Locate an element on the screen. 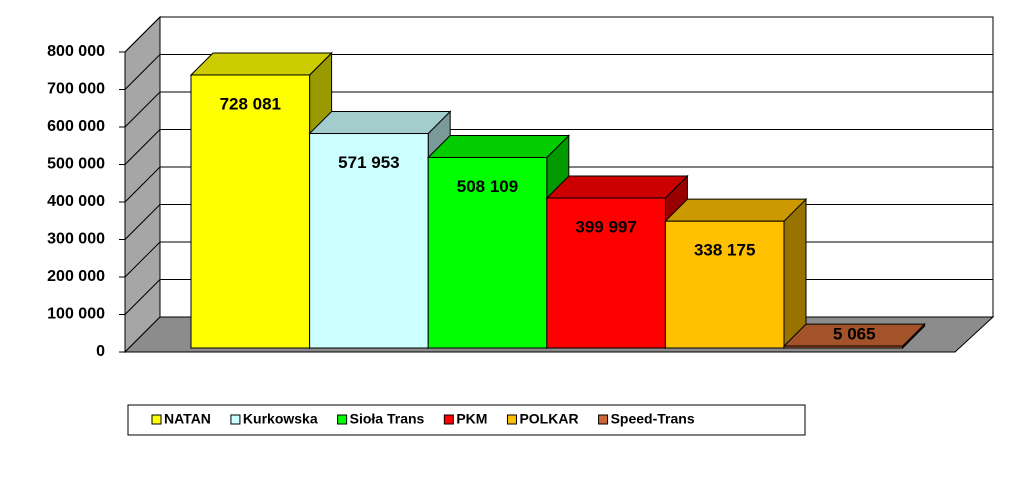  value-label: 728 081 is located at coordinates (250, 103).